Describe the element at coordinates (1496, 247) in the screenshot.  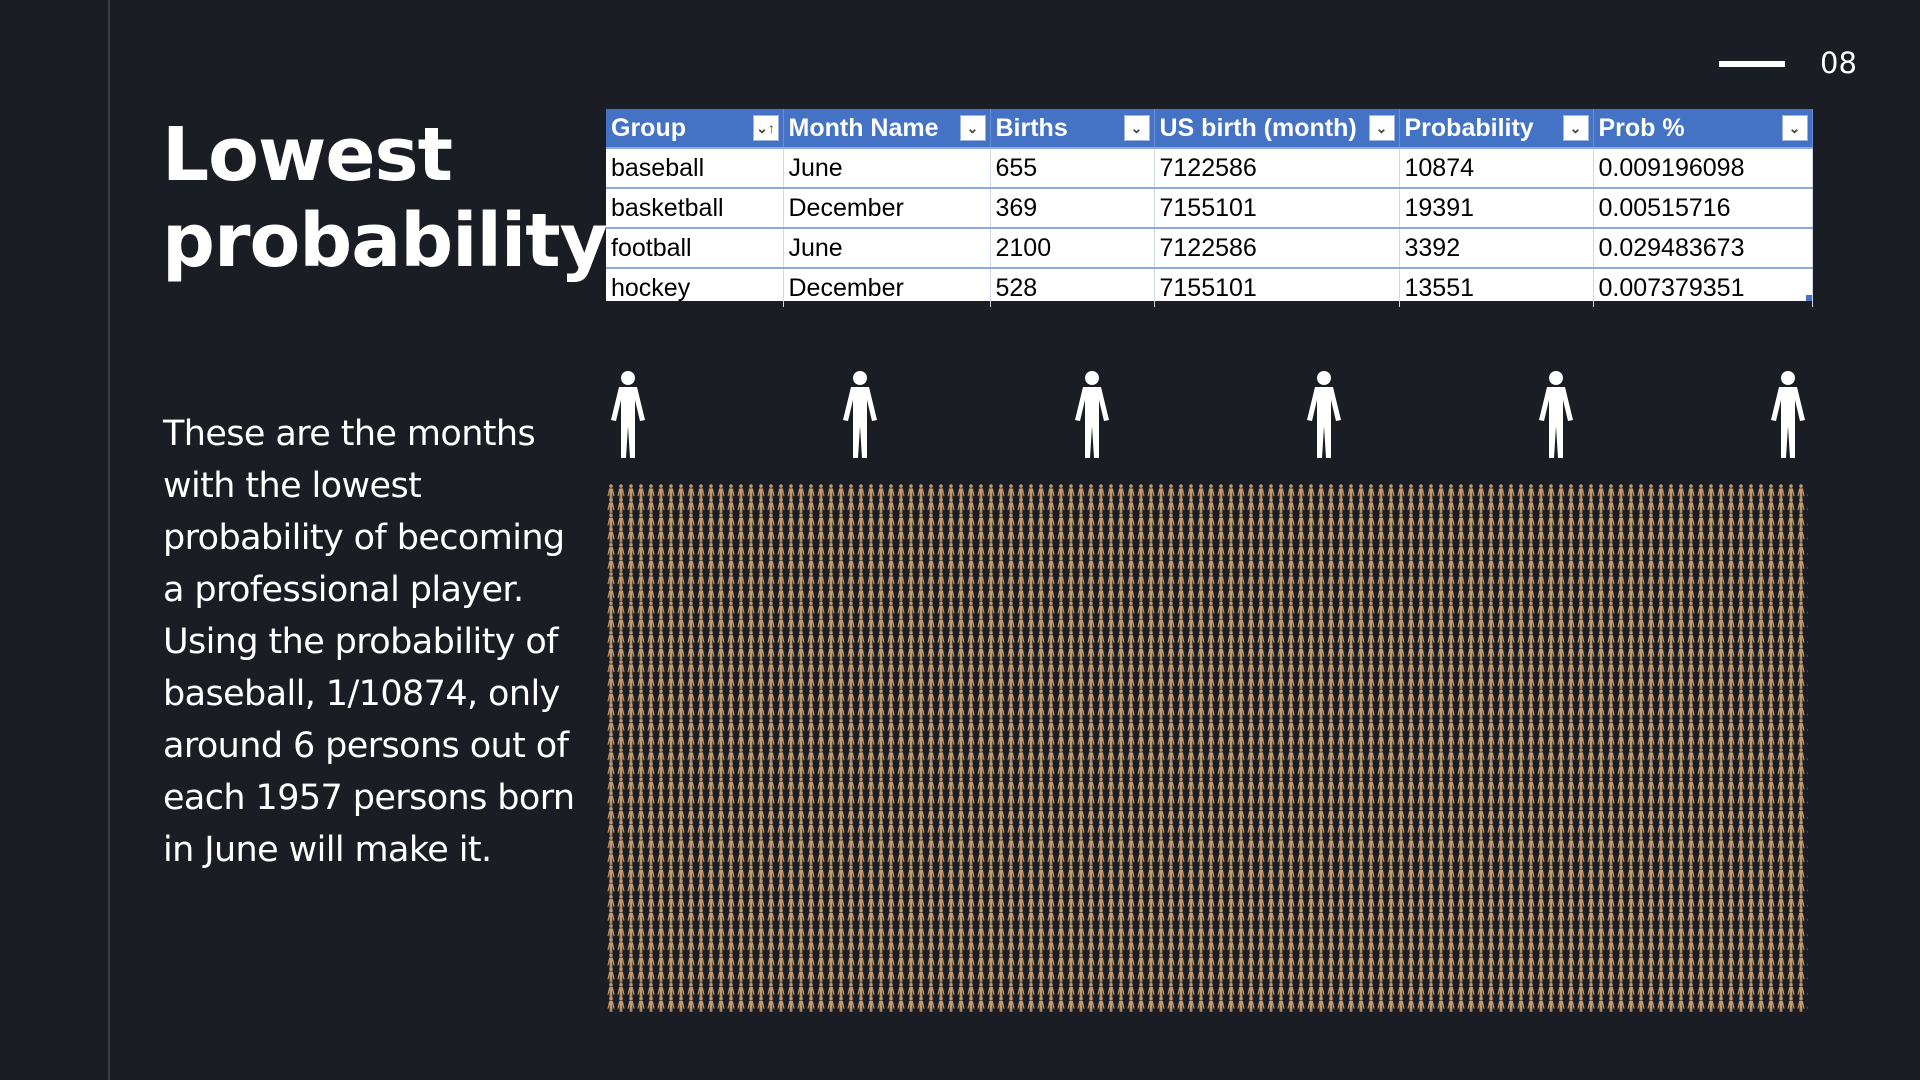
I see `table-cell: 3392` at that location.